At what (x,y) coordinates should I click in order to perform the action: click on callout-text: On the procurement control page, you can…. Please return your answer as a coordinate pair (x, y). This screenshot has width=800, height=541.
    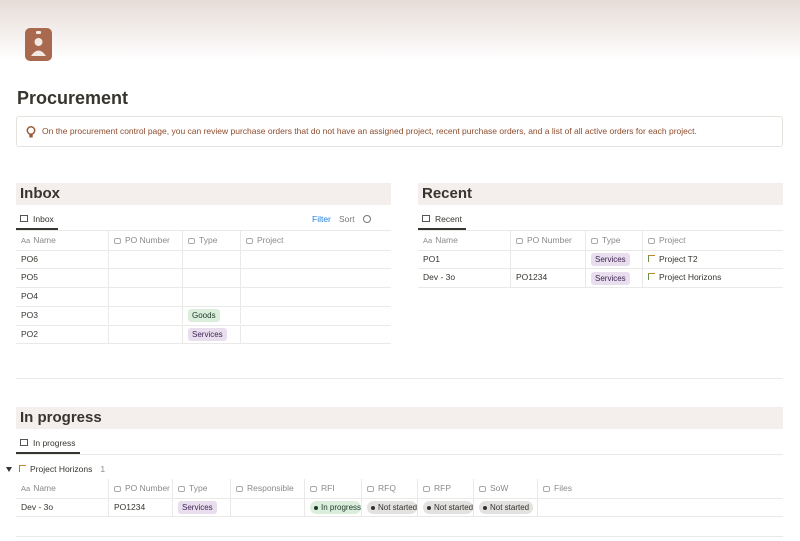
    Looking at the image, I should click on (369, 131).